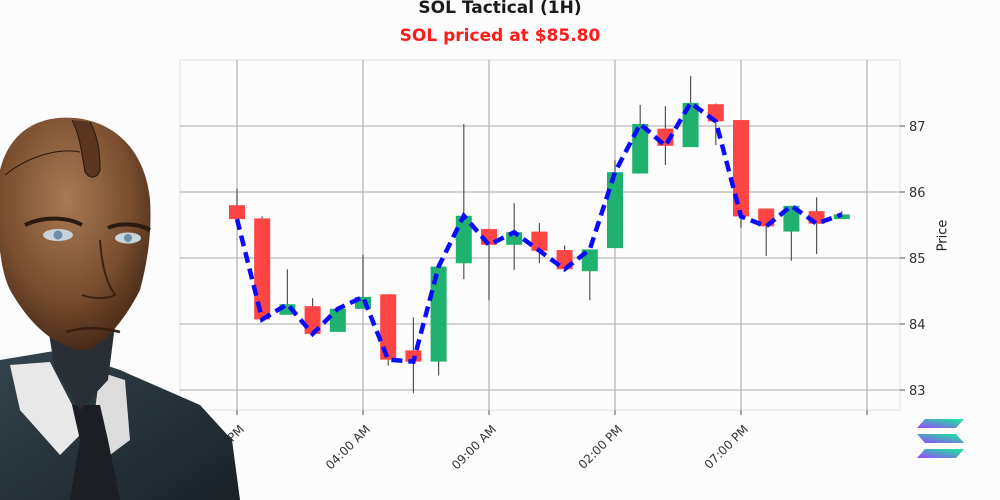 The width and height of the screenshot is (1000, 500). I want to click on y-tick-label: 84, so click(917, 325).